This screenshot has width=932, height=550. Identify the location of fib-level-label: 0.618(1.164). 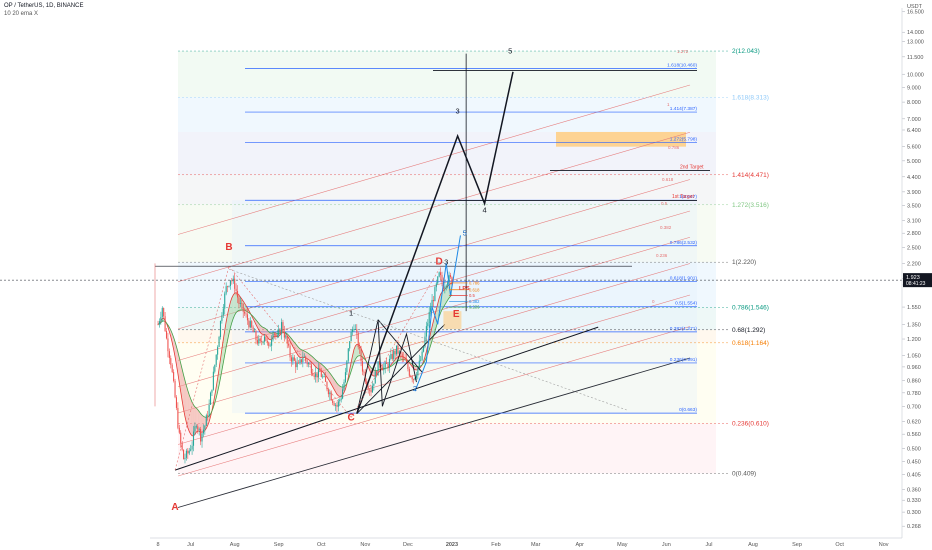
(750, 343).